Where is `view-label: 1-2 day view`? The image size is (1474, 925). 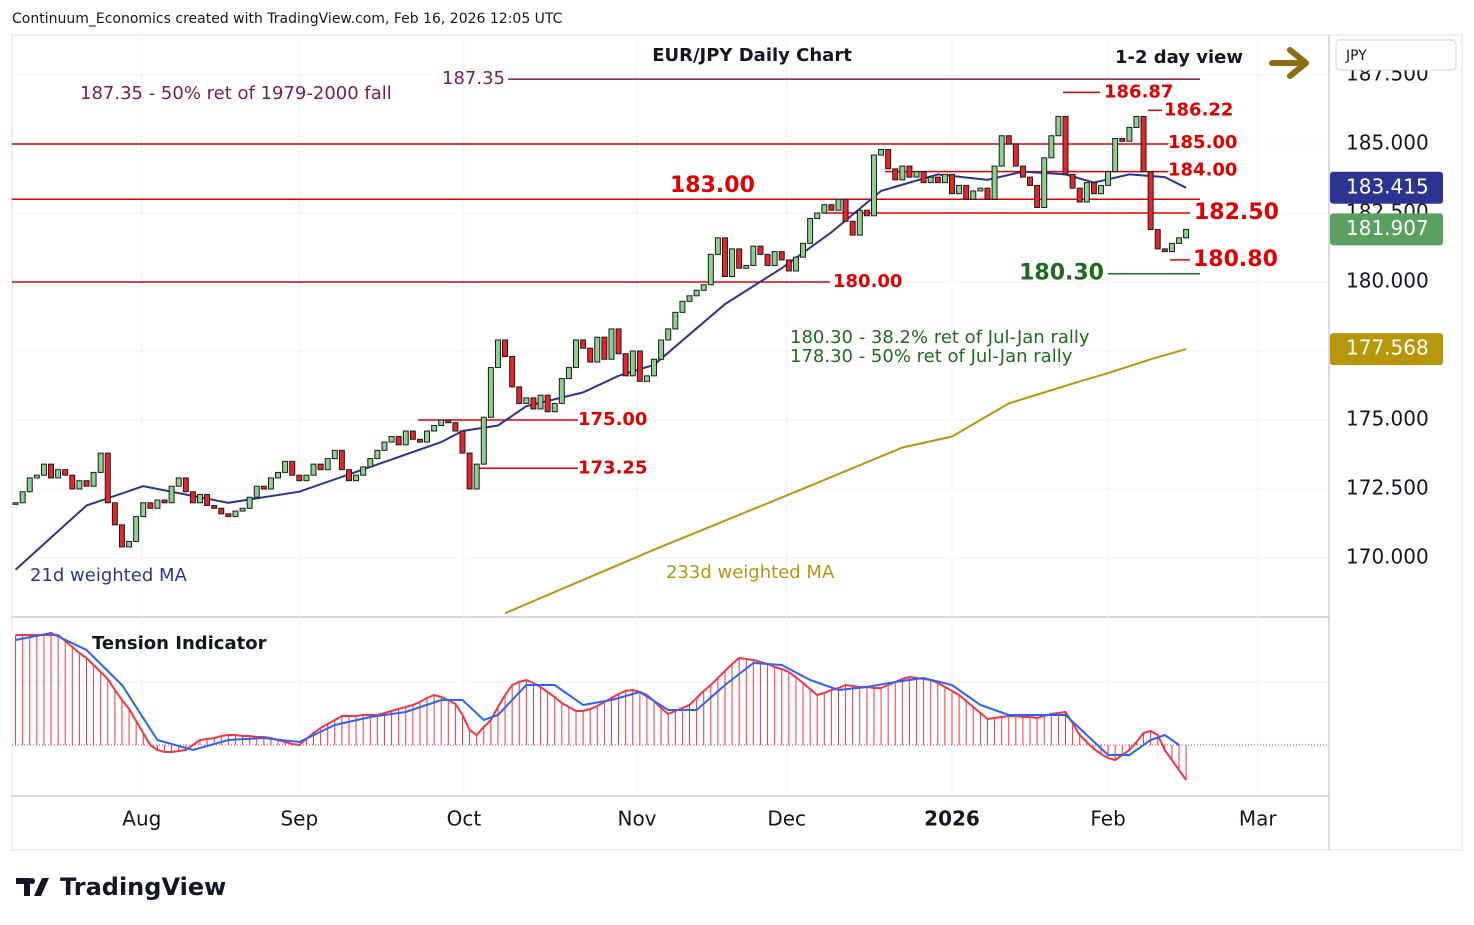
view-label: 1-2 day view is located at coordinates (1179, 57).